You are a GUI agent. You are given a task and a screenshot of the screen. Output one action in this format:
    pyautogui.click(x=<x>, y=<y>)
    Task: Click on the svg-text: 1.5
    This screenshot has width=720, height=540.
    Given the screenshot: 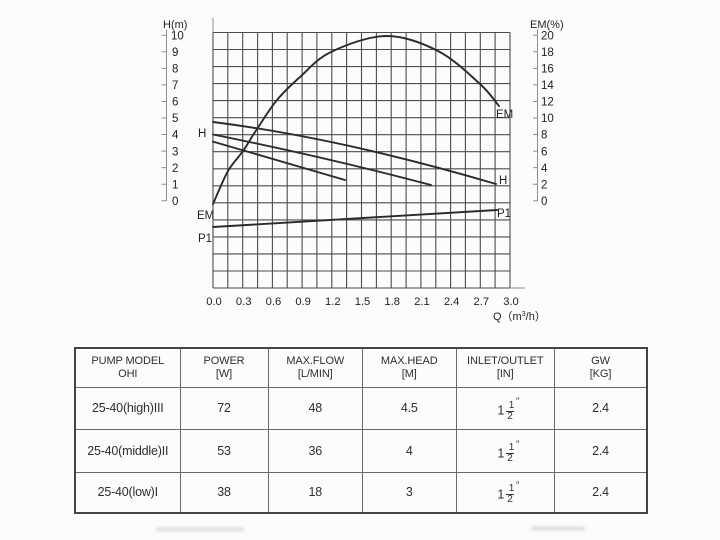 What is the action you would take?
    pyautogui.click(x=363, y=302)
    